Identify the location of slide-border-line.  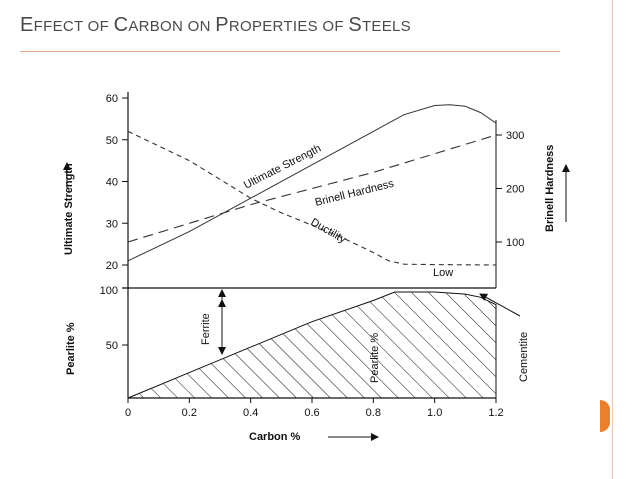
(612, 239).